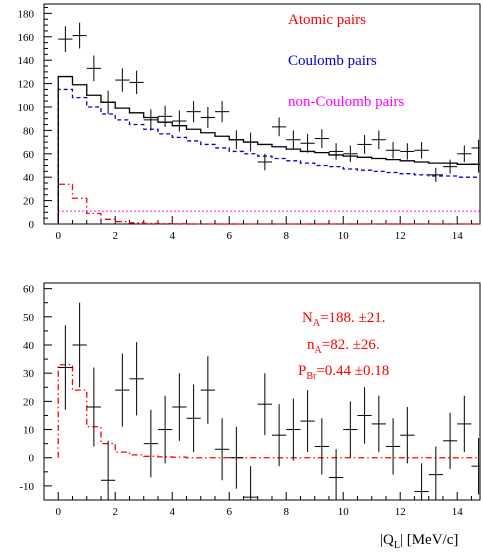 The width and height of the screenshot is (482, 558). What do you see at coordinates (343, 372) in the screenshot?
I see `annotation-PBr: PBr=0.44 ±0.18` at bounding box center [343, 372].